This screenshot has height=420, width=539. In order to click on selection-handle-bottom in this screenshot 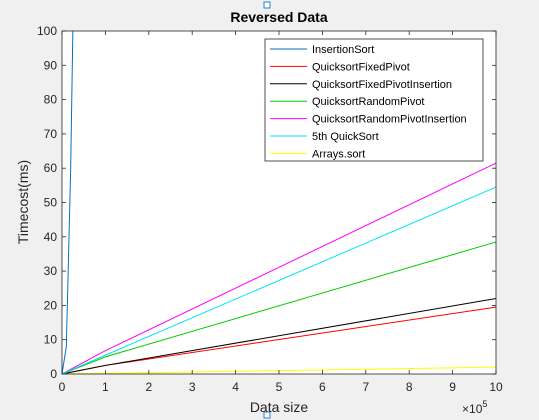, I will do `click(267, 415)`.